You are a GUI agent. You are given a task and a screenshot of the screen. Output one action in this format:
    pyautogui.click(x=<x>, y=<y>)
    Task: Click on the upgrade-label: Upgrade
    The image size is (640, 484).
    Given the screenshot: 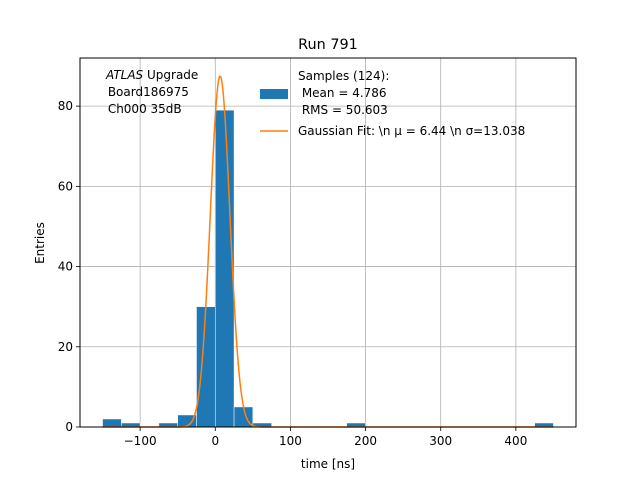 What is the action you would take?
    pyautogui.click(x=170, y=75)
    